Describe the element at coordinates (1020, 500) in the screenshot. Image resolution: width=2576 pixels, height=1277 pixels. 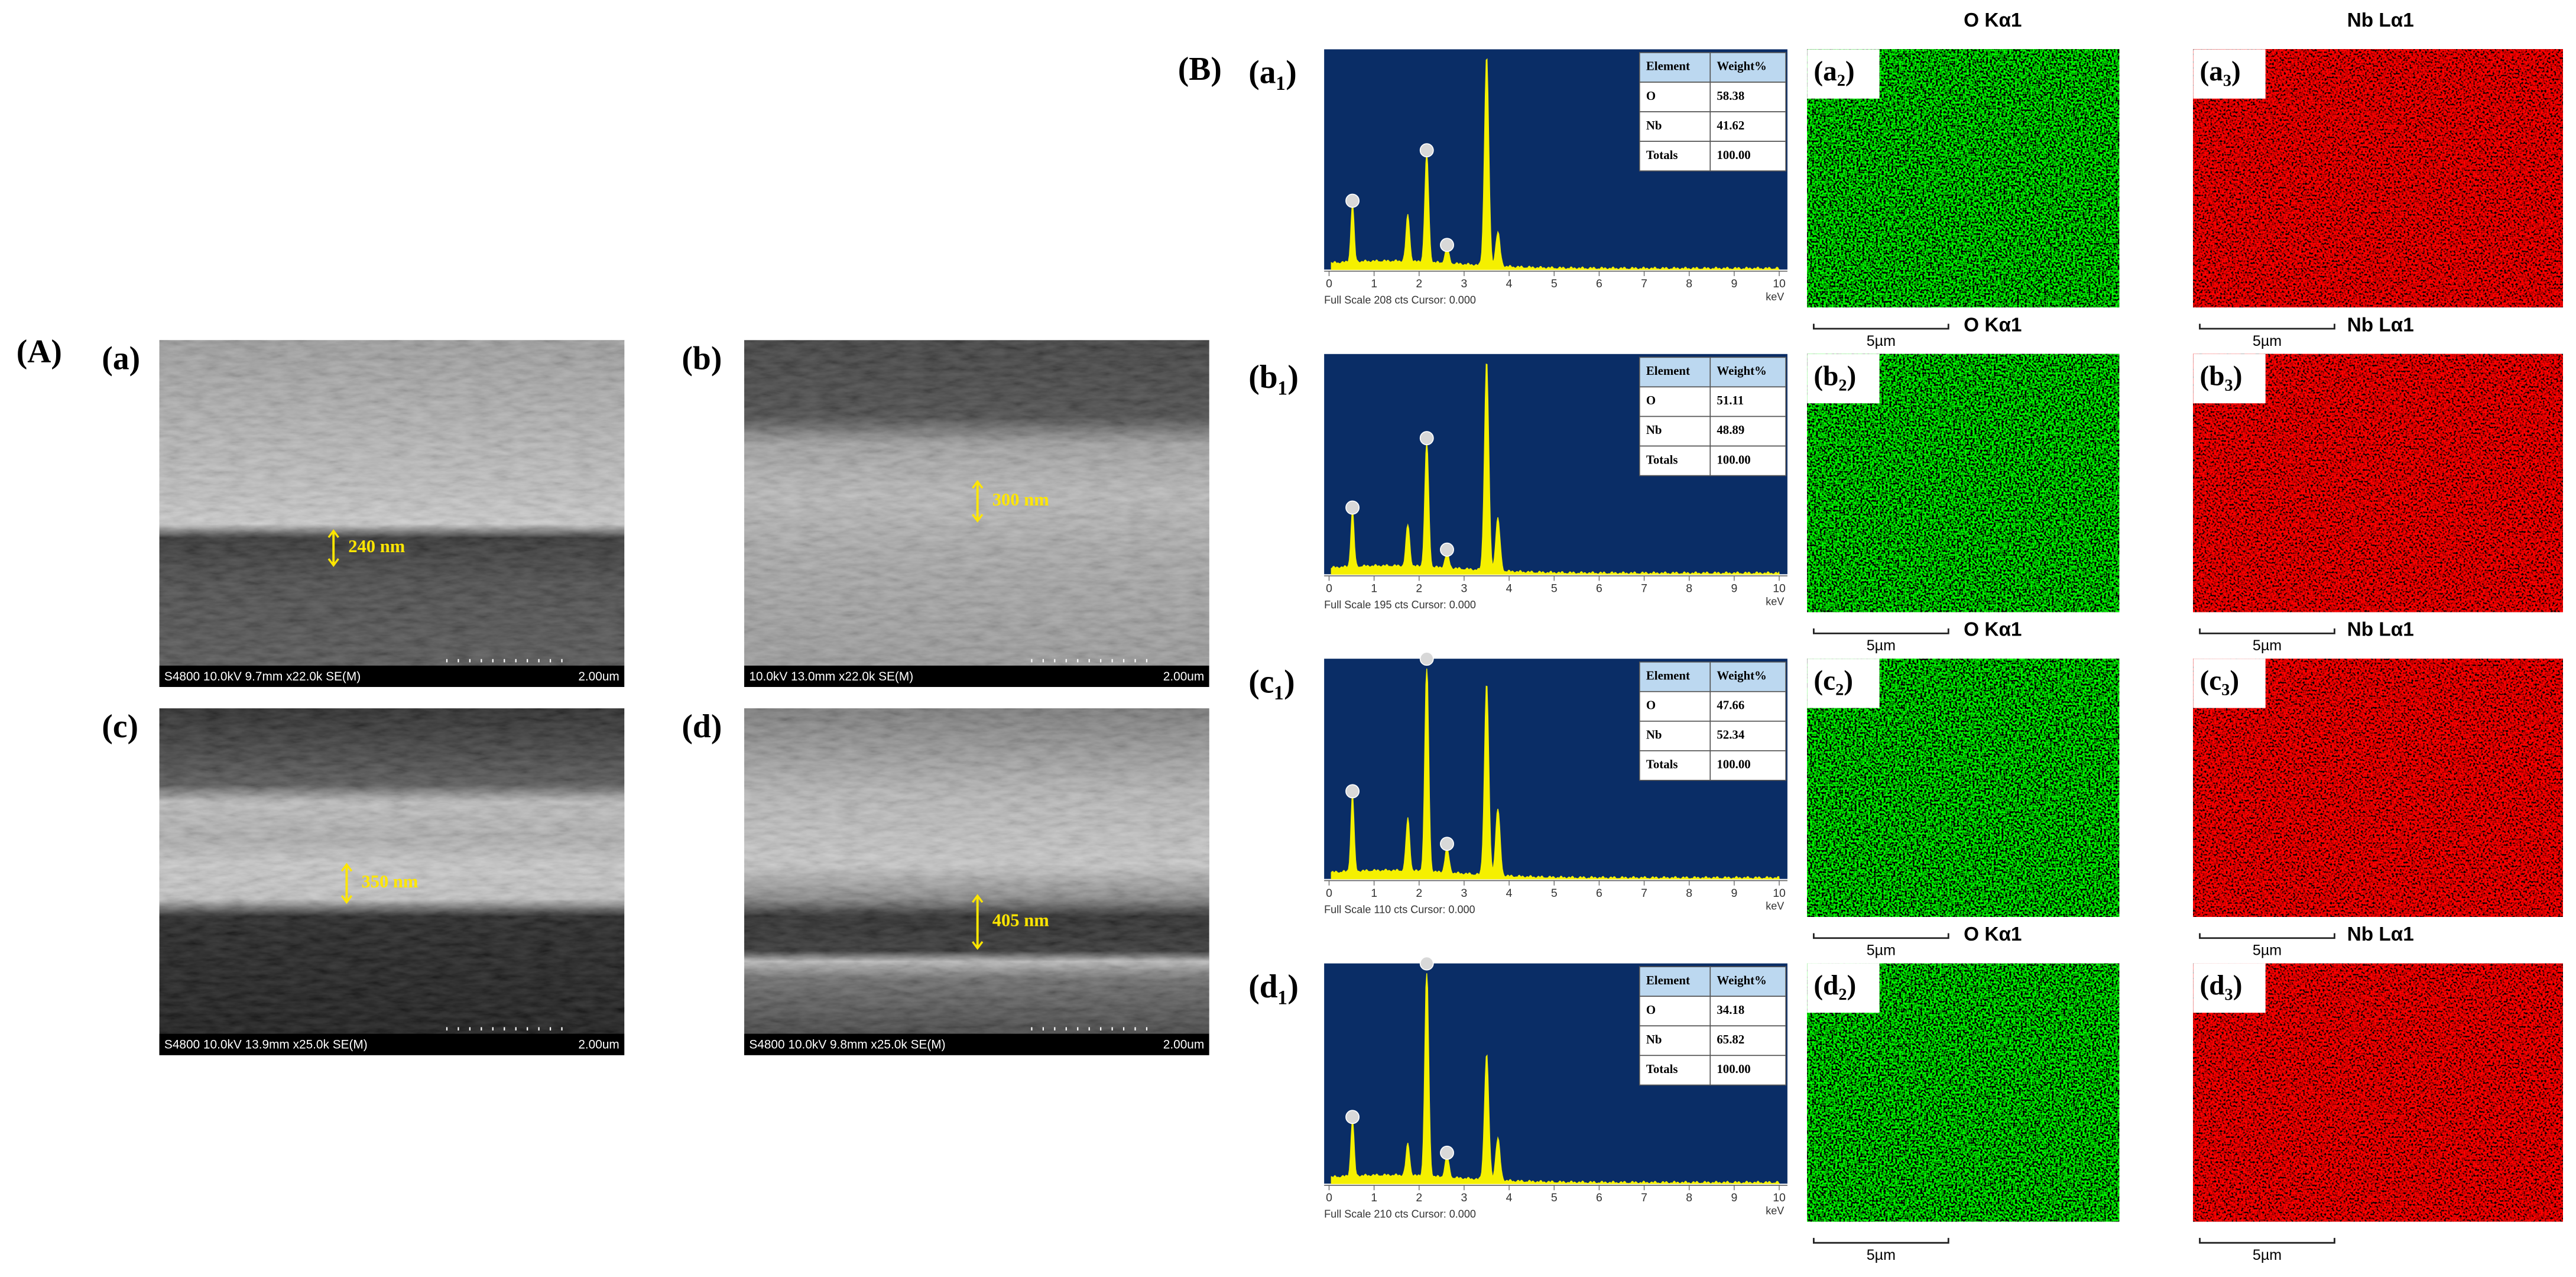
I see `thickness-label: 300 nm` at that location.